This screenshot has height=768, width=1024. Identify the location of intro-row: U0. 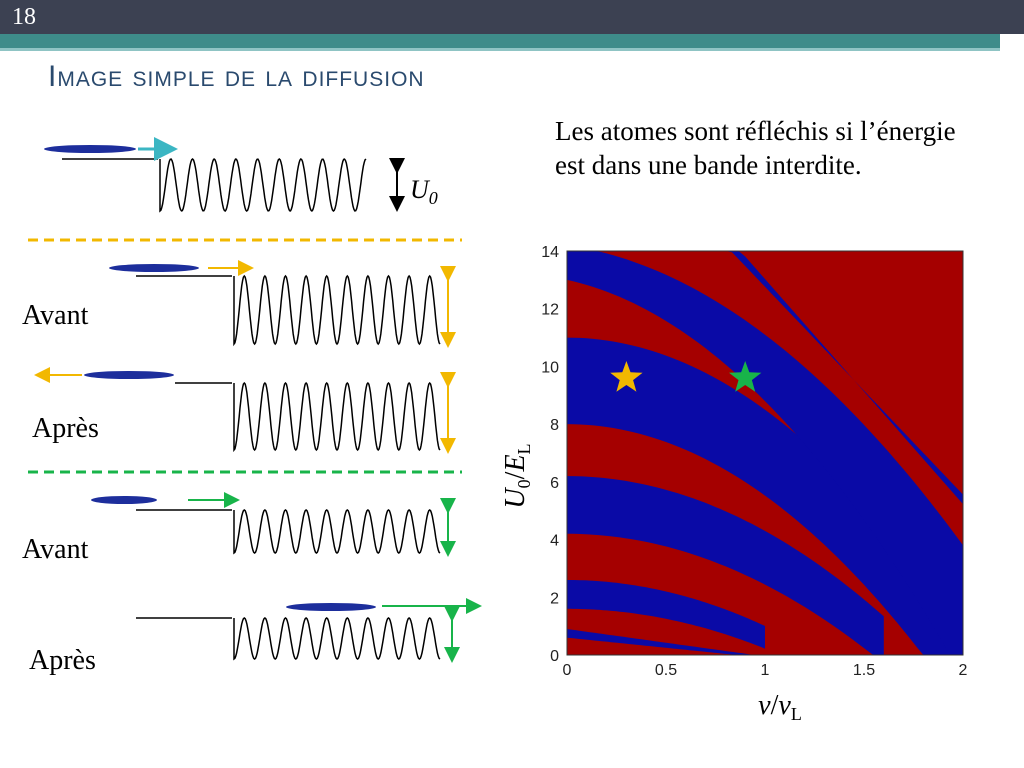
(241, 175).